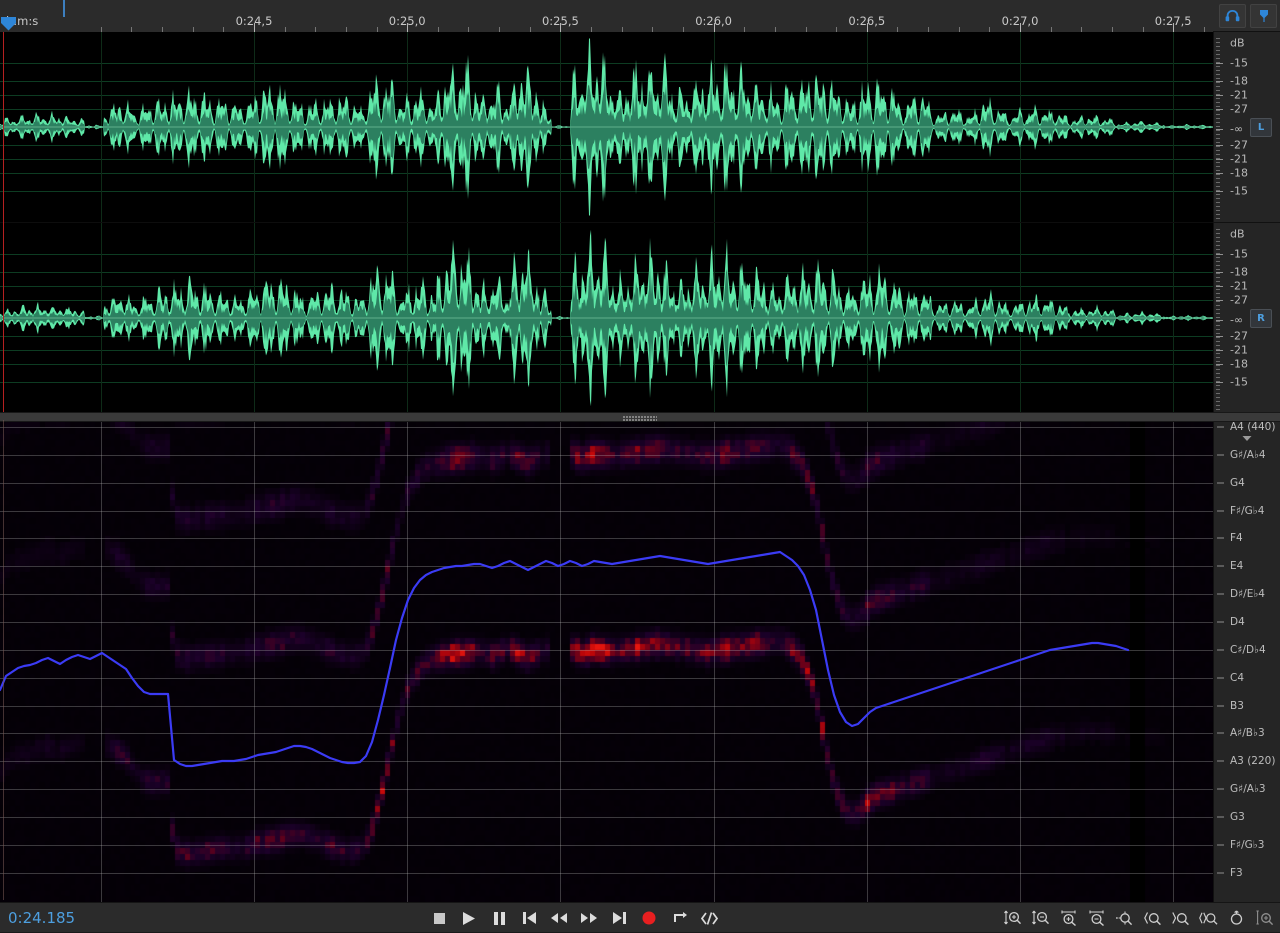 The width and height of the screenshot is (1280, 933). Describe the element at coordinates (1264, 918) in the screenshot. I see `zoom-vertical-fit-button` at that location.